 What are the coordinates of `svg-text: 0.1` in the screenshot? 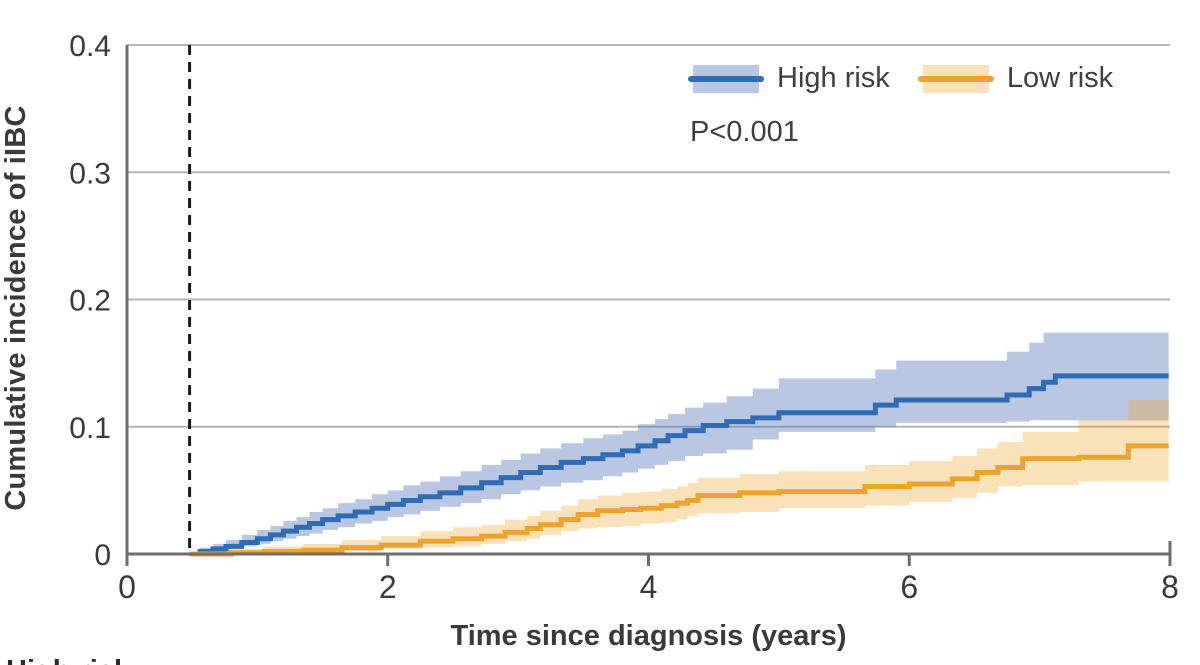 It's located at (90, 428).